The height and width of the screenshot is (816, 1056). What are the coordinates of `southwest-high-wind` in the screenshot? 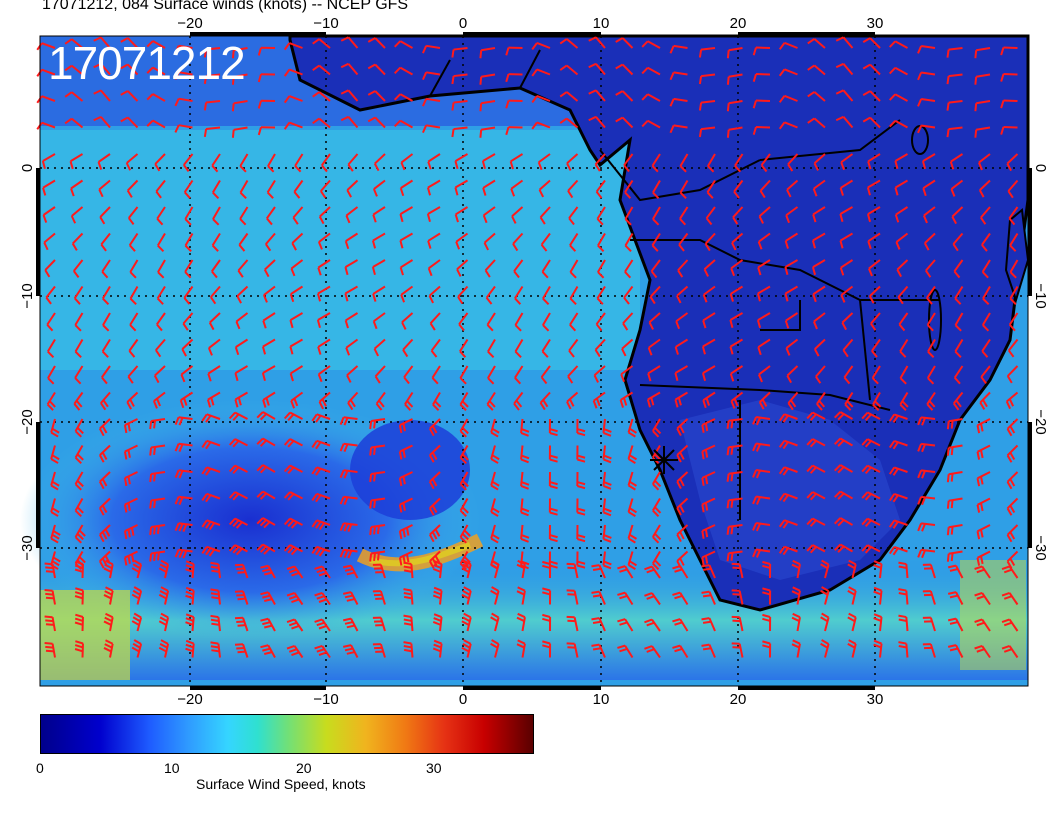 It's located at (85, 635).